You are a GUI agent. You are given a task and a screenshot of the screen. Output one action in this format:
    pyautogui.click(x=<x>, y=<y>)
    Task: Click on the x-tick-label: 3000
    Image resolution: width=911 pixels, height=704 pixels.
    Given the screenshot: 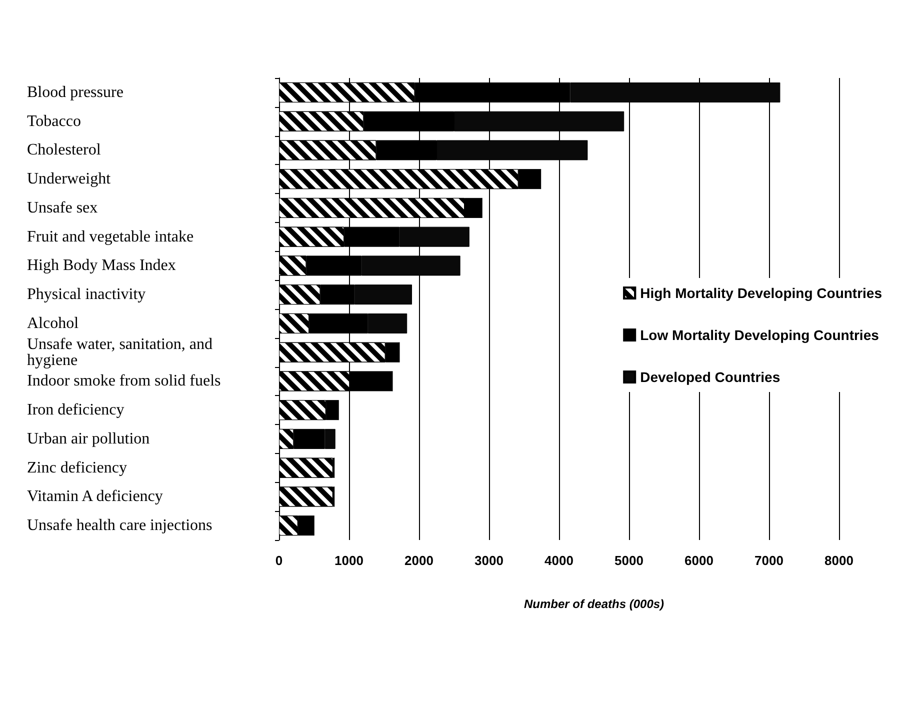 What is the action you would take?
    pyautogui.click(x=489, y=560)
    